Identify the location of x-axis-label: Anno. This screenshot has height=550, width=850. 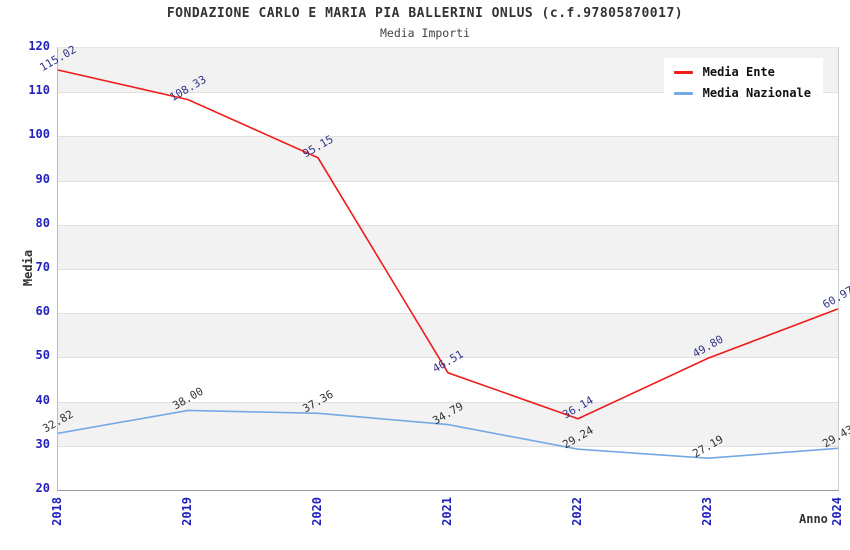
(813, 519).